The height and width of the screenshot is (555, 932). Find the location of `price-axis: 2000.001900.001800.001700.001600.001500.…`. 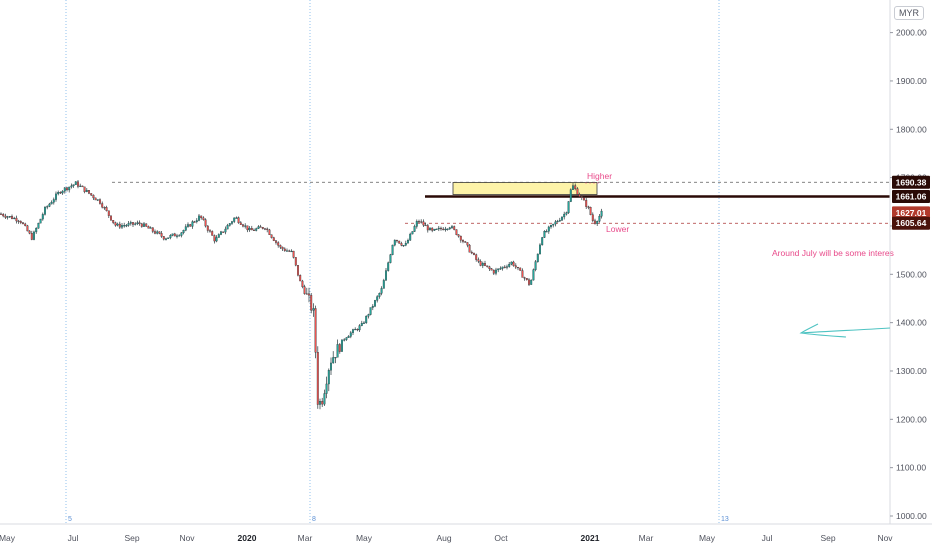

price-axis: 2000.001900.001800.001700.001600.001500.… is located at coordinates (908, 262).